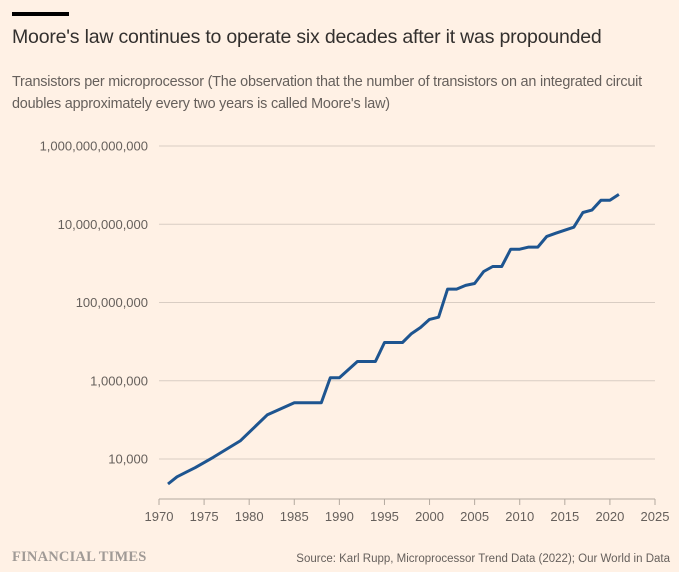 The height and width of the screenshot is (572, 679). What do you see at coordinates (429, 516) in the screenshot?
I see `x-tick-label: 2000` at bounding box center [429, 516].